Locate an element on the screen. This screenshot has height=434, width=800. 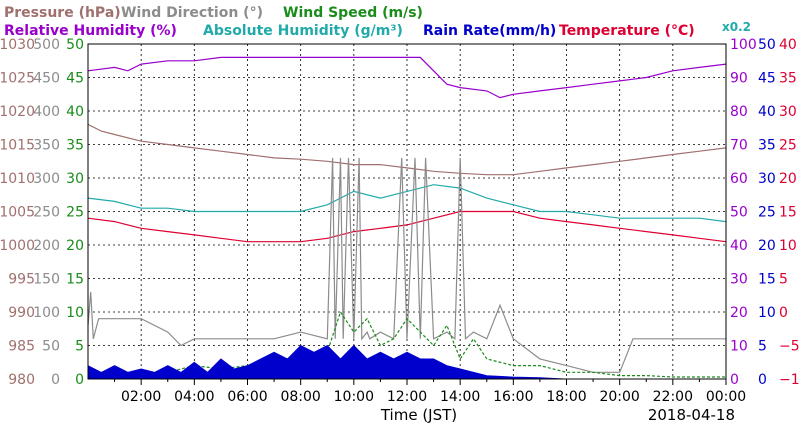
tick-label-humidity: 20 is located at coordinates (739, 313).